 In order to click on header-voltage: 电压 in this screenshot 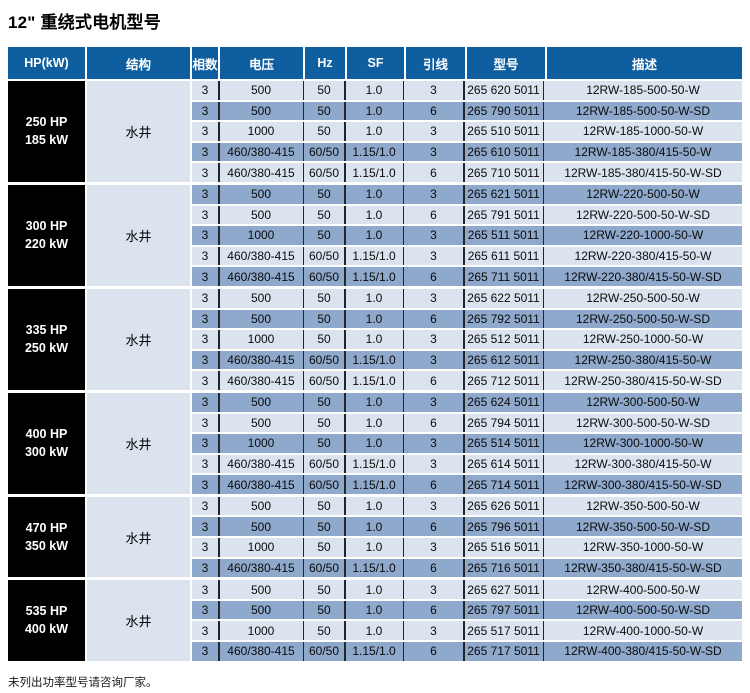, I will do `click(261, 63)`.